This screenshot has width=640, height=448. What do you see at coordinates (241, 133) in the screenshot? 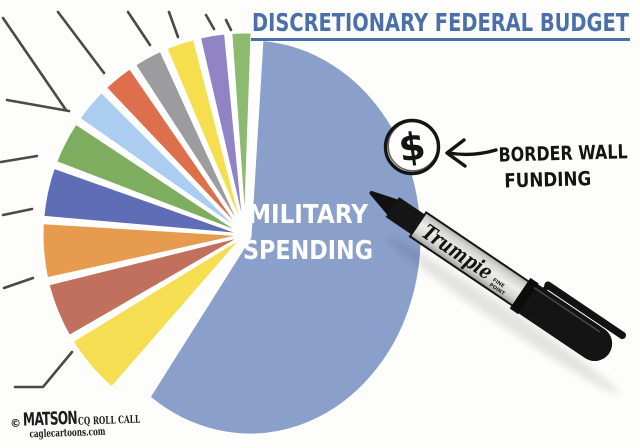
I see `pie-slice-slice-green-small` at bounding box center [241, 133].